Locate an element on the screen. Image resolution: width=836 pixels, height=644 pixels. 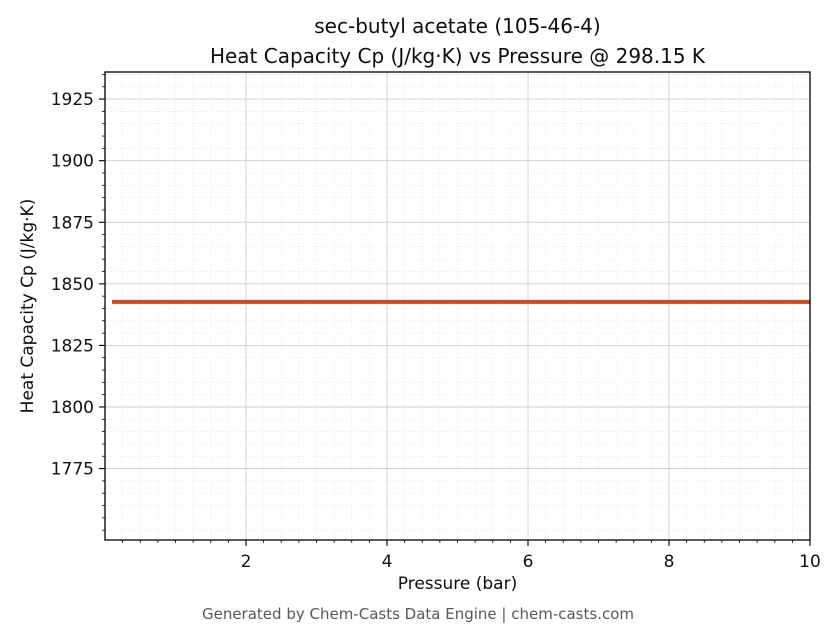
x-axis-label: Pressure (bar) is located at coordinates (457, 584).